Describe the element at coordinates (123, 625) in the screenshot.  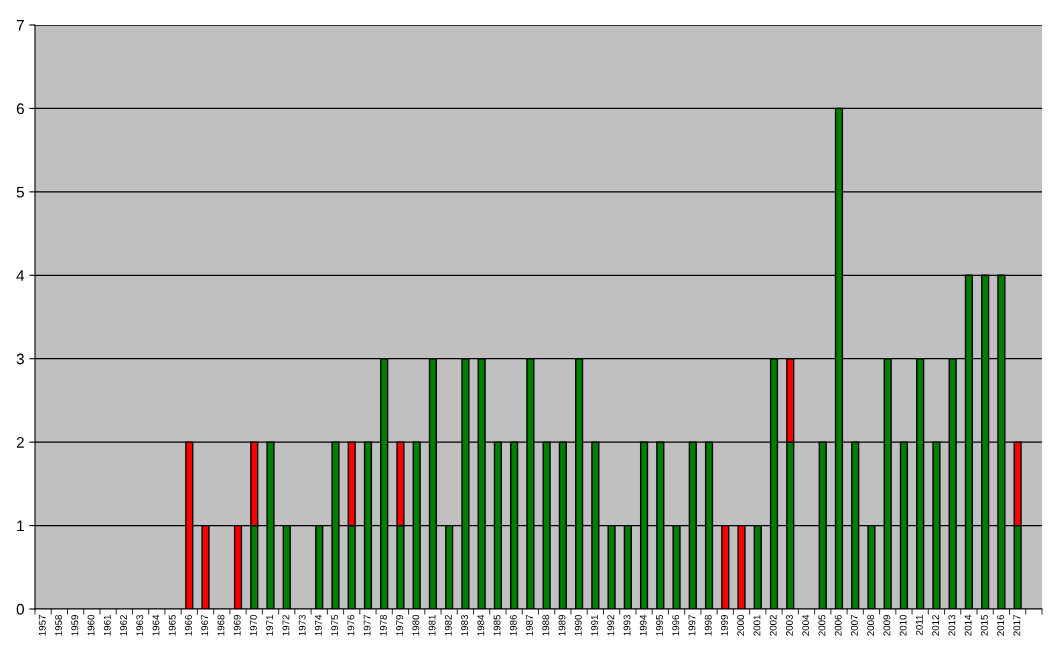
I see `x-tick-label: 1962` at that location.